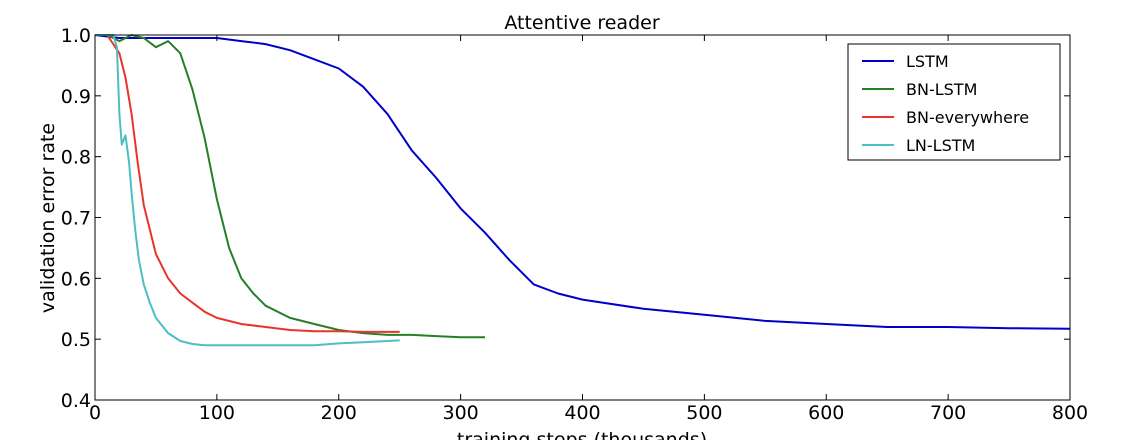 The width and height of the screenshot is (1126, 440). Describe the element at coordinates (940, 145) in the screenshot. I see `legend-label-3: LN-LSTM` at that location.